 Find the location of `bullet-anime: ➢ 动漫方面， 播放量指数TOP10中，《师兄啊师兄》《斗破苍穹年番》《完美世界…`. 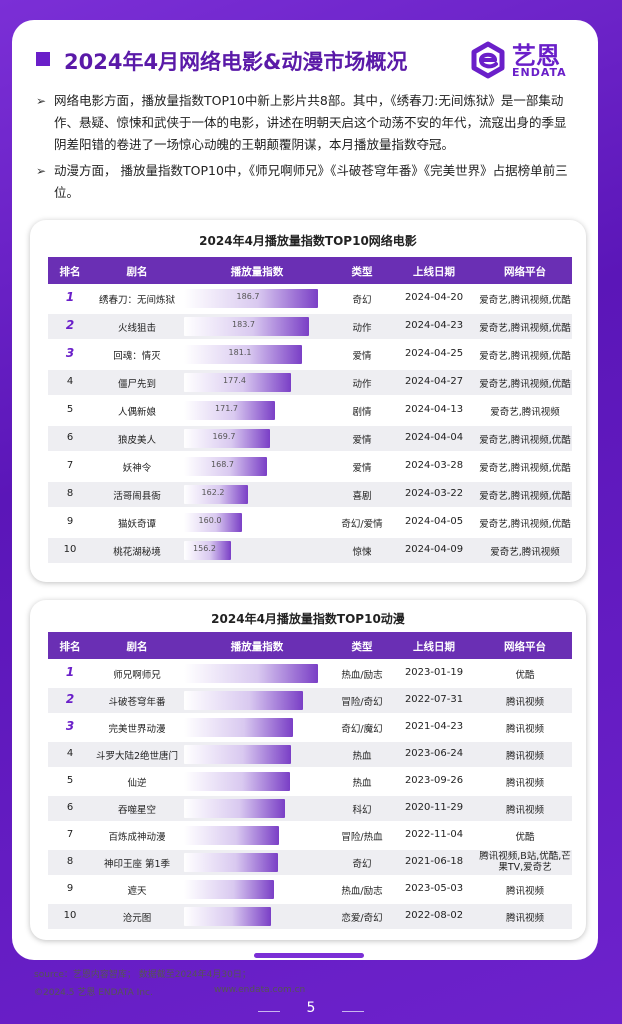

bullet-anime: ➢ 动漫方面， 播放量指数TOP10中，《师兄啊师兄》《斗破苍穹年番》《完美世界… is located at coordinates (306, 182).